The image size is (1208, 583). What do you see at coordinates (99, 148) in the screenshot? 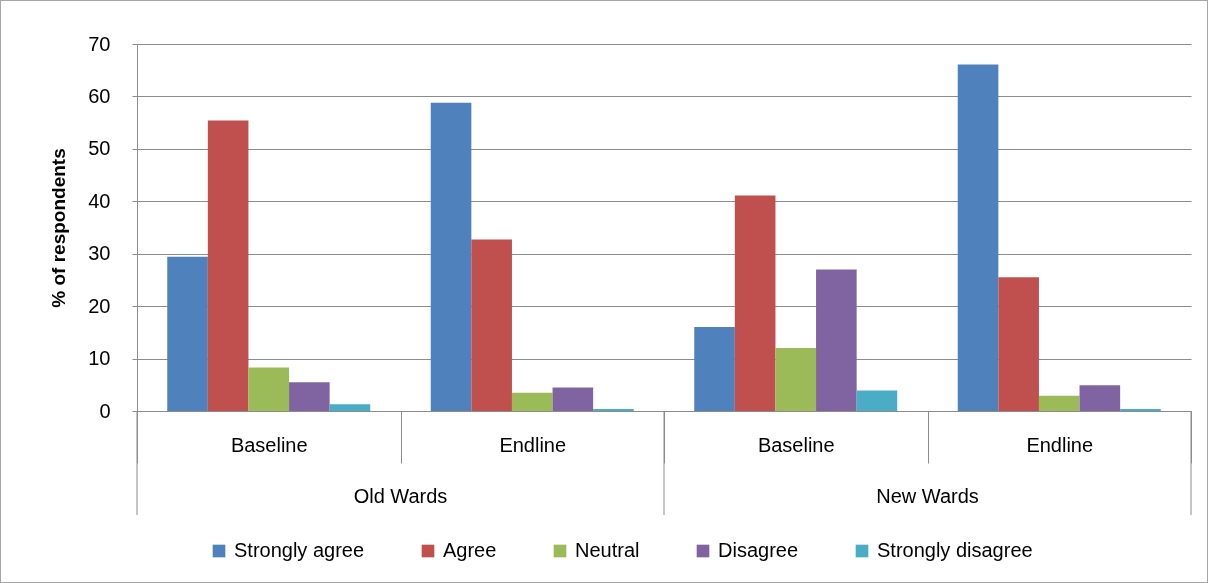
I see `y-tick-label: 50` at bounding box center [99, 148].